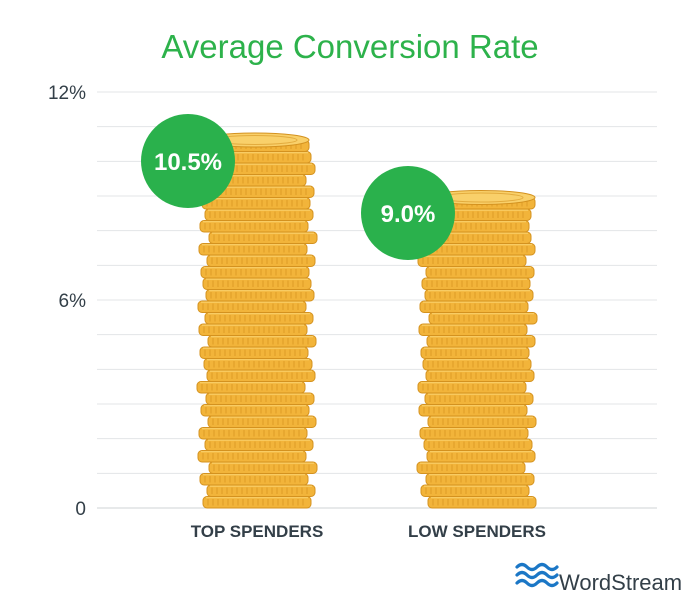  What do you see at coordinates (257, 320) in the screenshot?
I see `bar-coin-stack` at bounding box center [257, 320].